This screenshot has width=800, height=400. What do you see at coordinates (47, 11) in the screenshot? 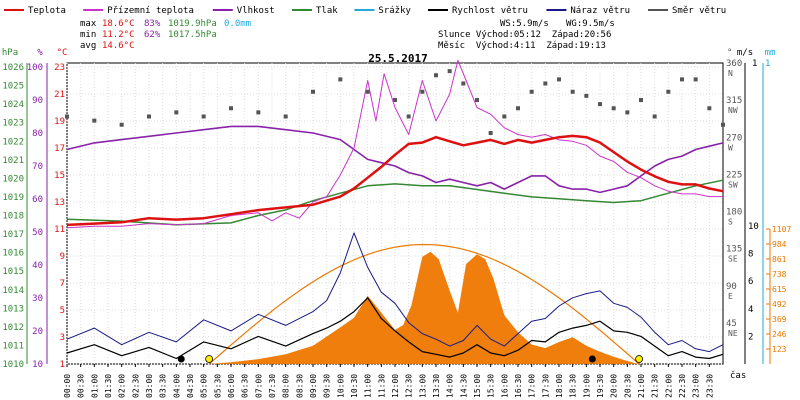
I see `legend-item-label: Teplota` at bounding box center [47, 11].